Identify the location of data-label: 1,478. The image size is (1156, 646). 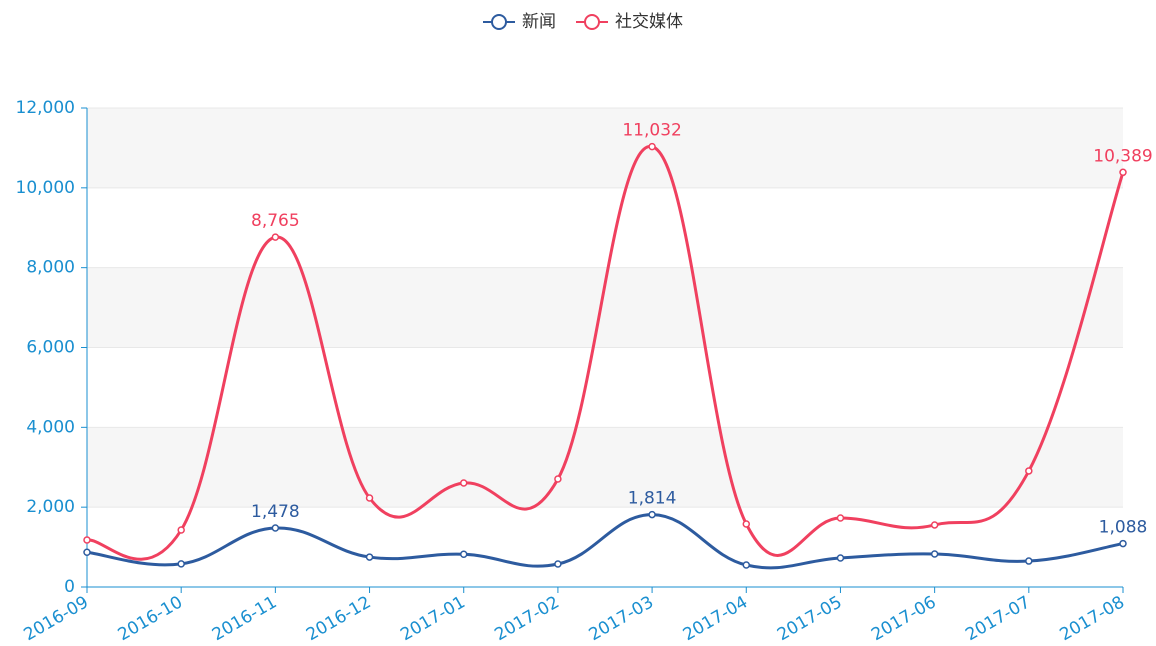
(275, 512).